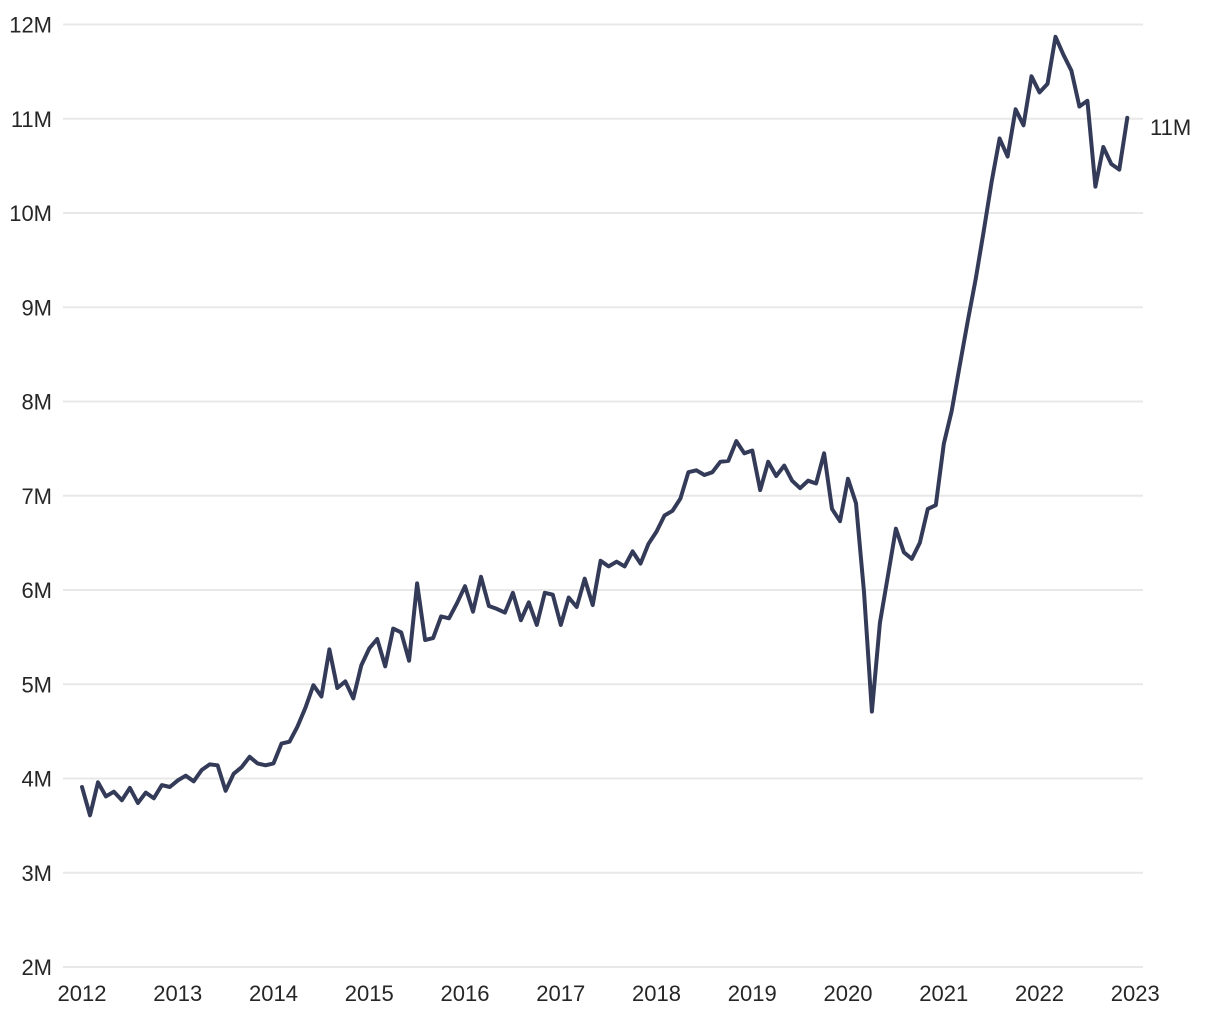 This screenshot has height=1020, width=1220. What do you see at coordinates (30, 25) in the screenshot?
I see `y-tick-label: 12M` at bounding box center [30, 25].